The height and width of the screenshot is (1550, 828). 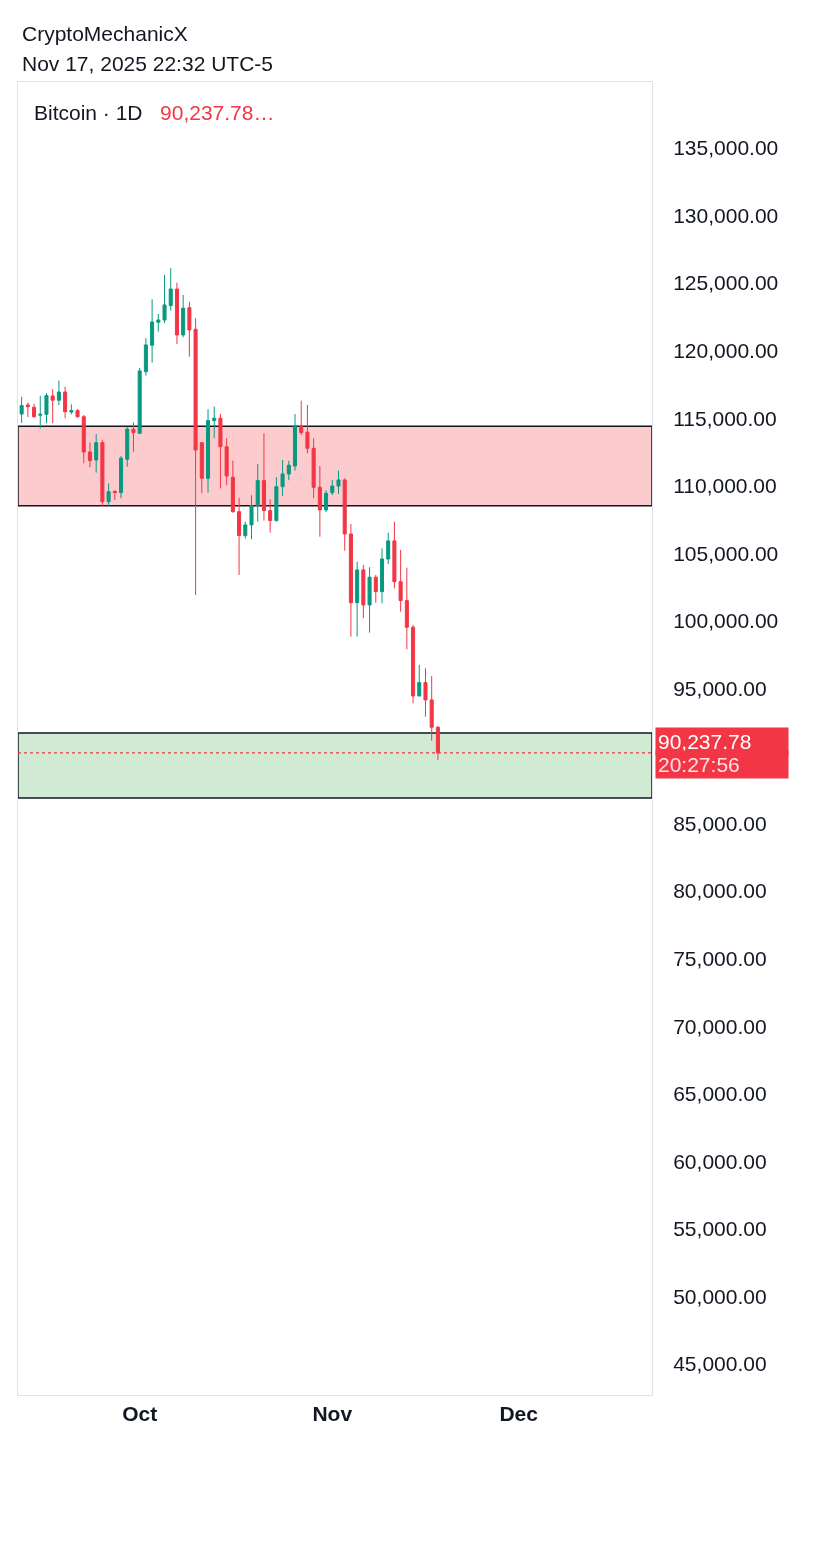 What do you see at coordinates (720, 1364) in the screenshot?
I see `y-tick-label: 45,000.00` at bounding box center [720, 1364].